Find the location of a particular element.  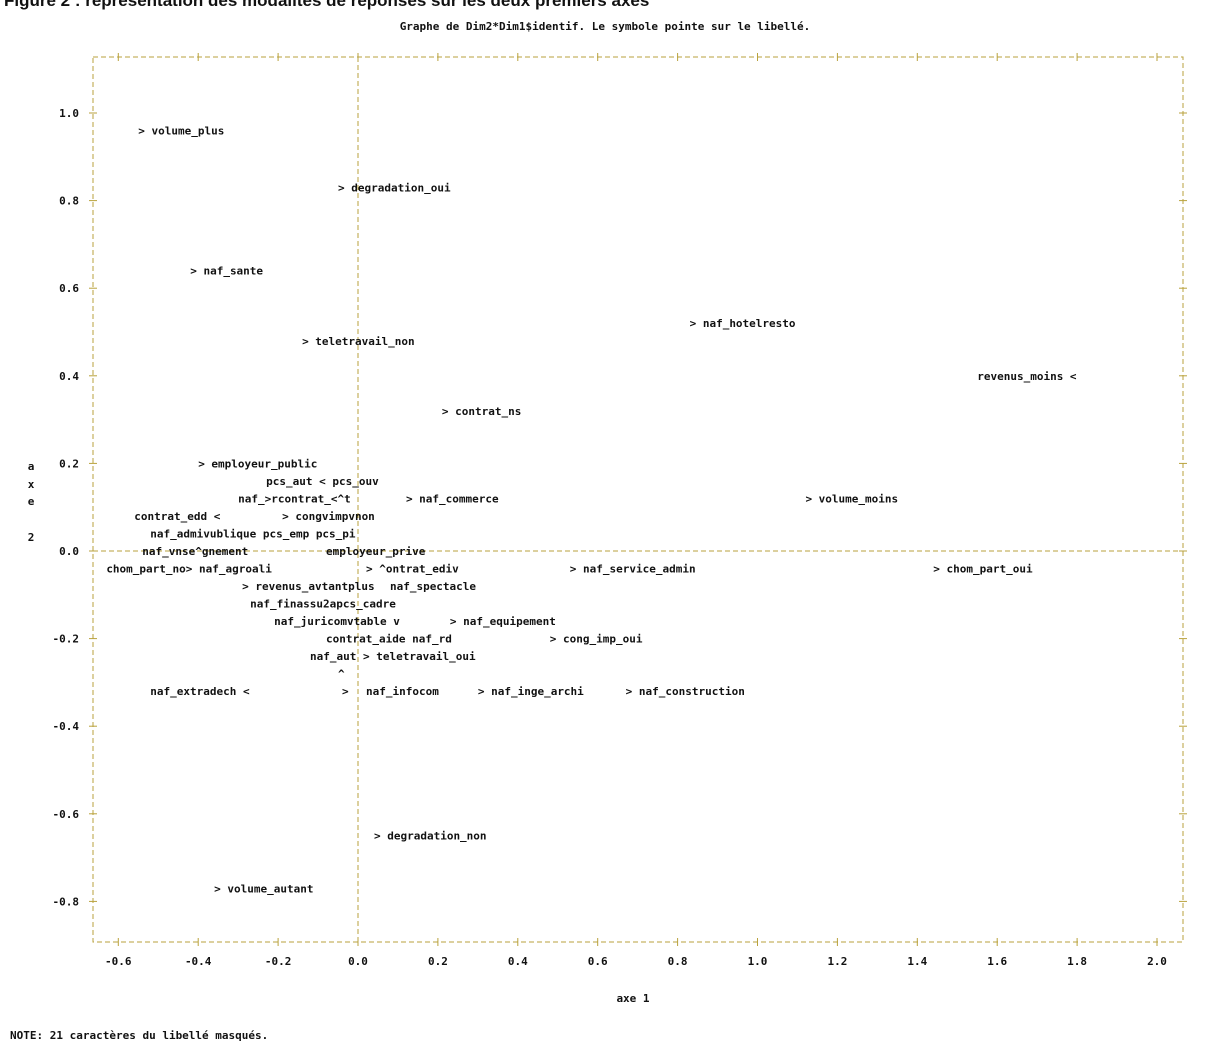

point-label: > naf_service_admin is located at coordinates (633, 569).